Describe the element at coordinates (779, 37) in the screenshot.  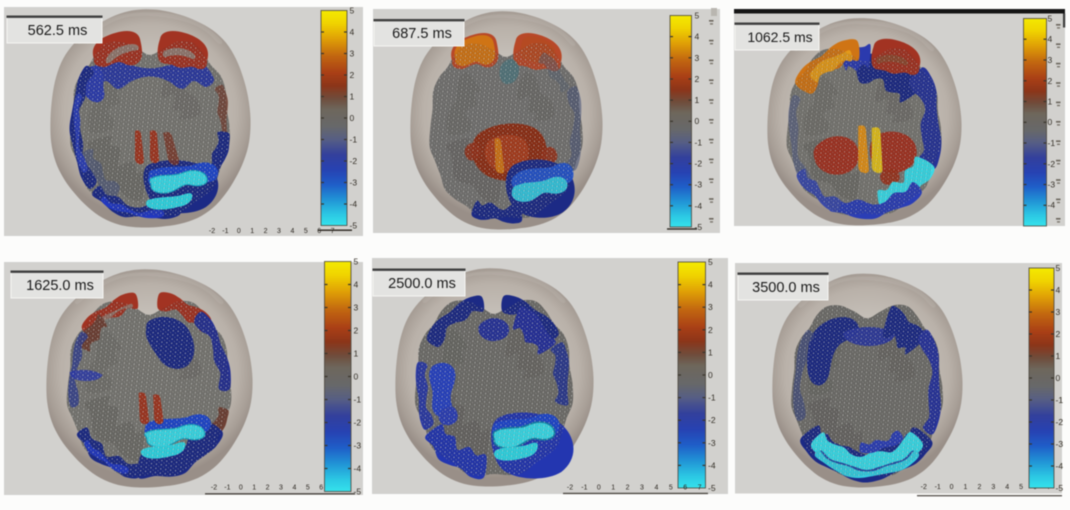
I see `svg-text: 1062.5 ms` at that location.